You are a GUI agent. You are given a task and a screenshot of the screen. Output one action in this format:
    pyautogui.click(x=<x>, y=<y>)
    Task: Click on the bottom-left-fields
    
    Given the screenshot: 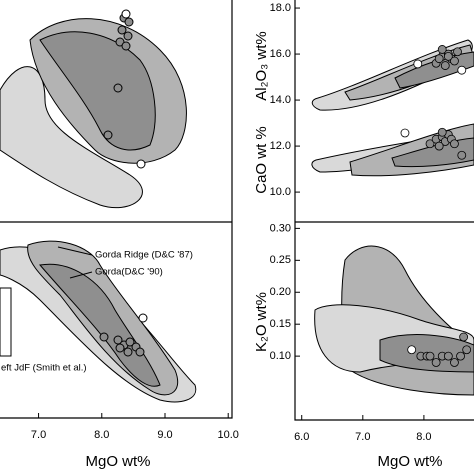 What is the action you would take?
    pyautogui.click(x=98, y=321)
    